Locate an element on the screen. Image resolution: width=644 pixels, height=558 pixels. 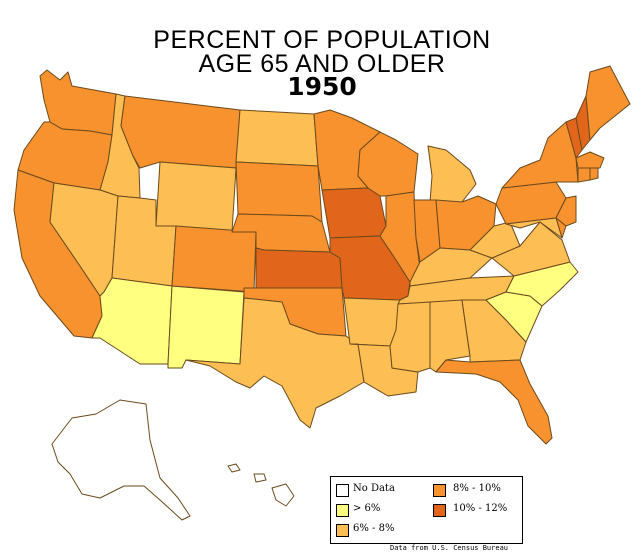
source-note: Data from U.S. Census Bureau is located at coordinates (449, 548).